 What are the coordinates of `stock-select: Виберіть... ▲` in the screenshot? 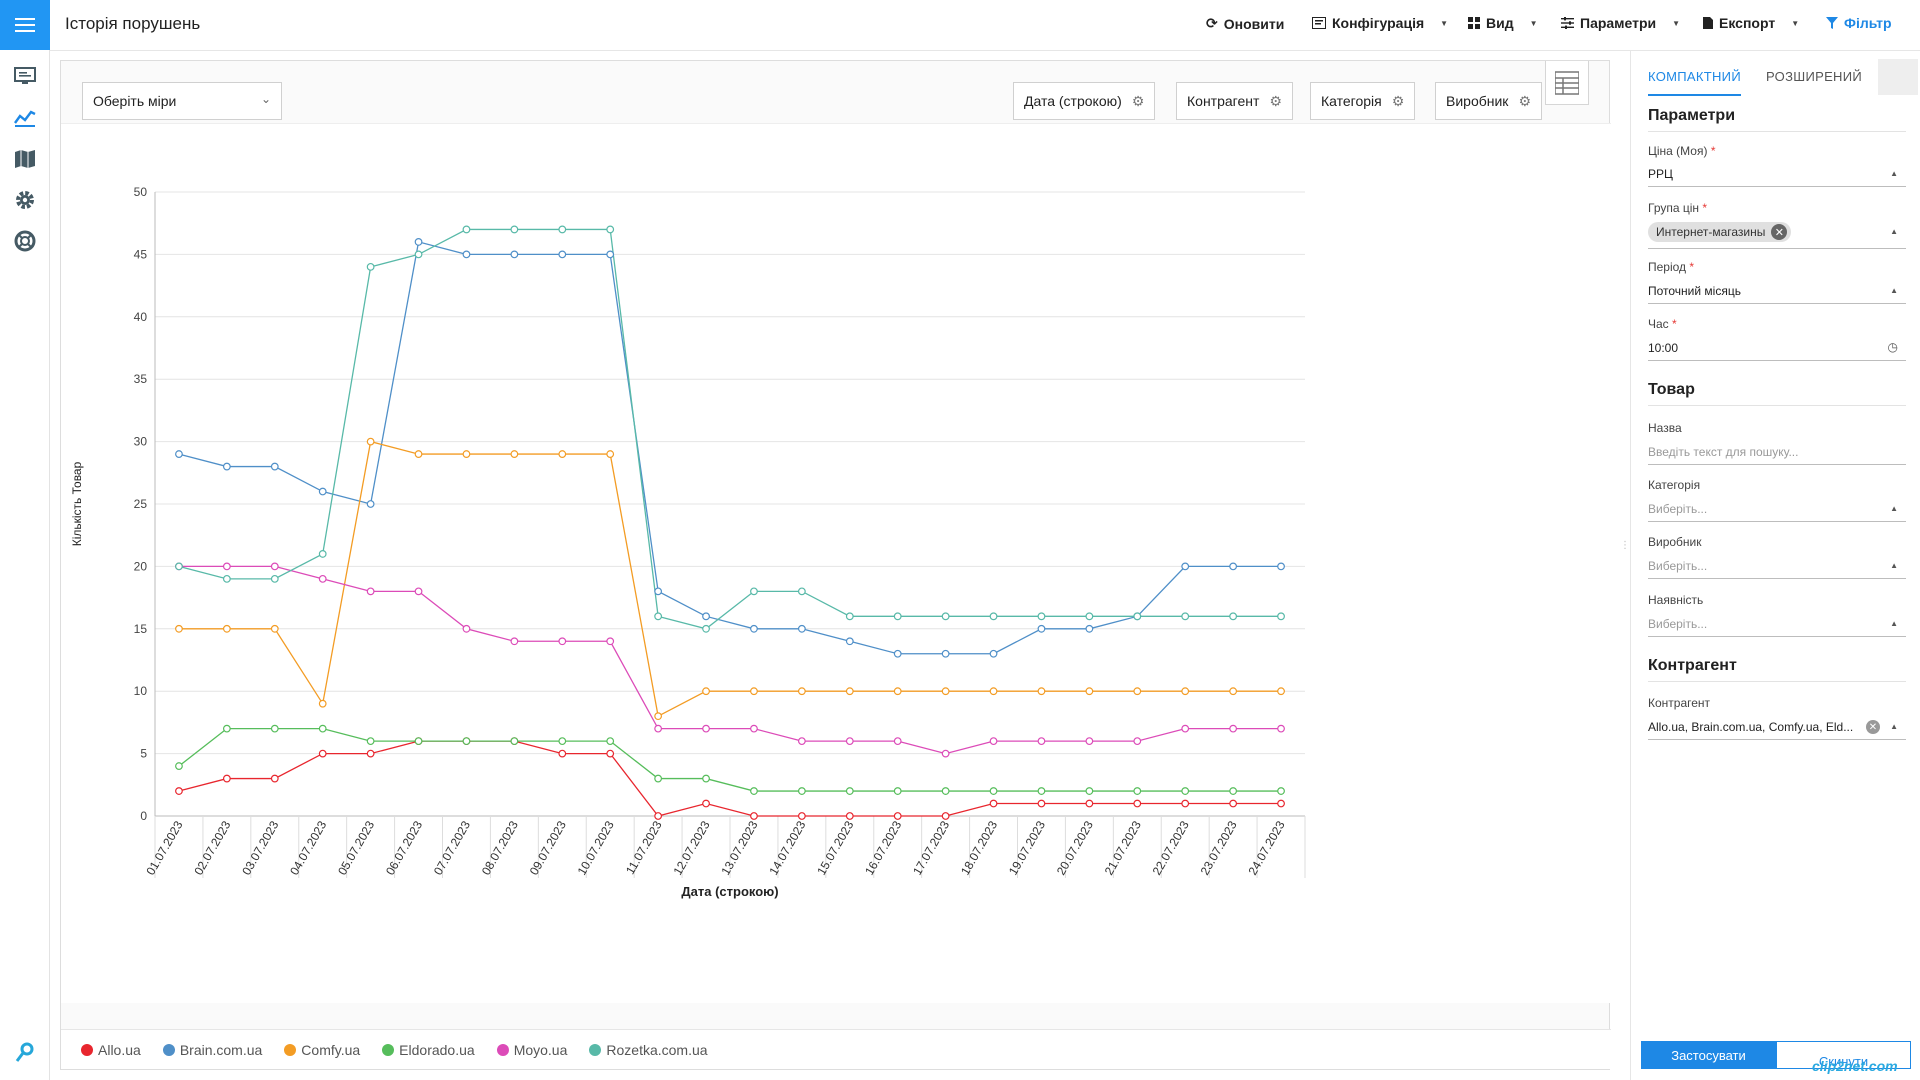 It's located at (1777, 625).